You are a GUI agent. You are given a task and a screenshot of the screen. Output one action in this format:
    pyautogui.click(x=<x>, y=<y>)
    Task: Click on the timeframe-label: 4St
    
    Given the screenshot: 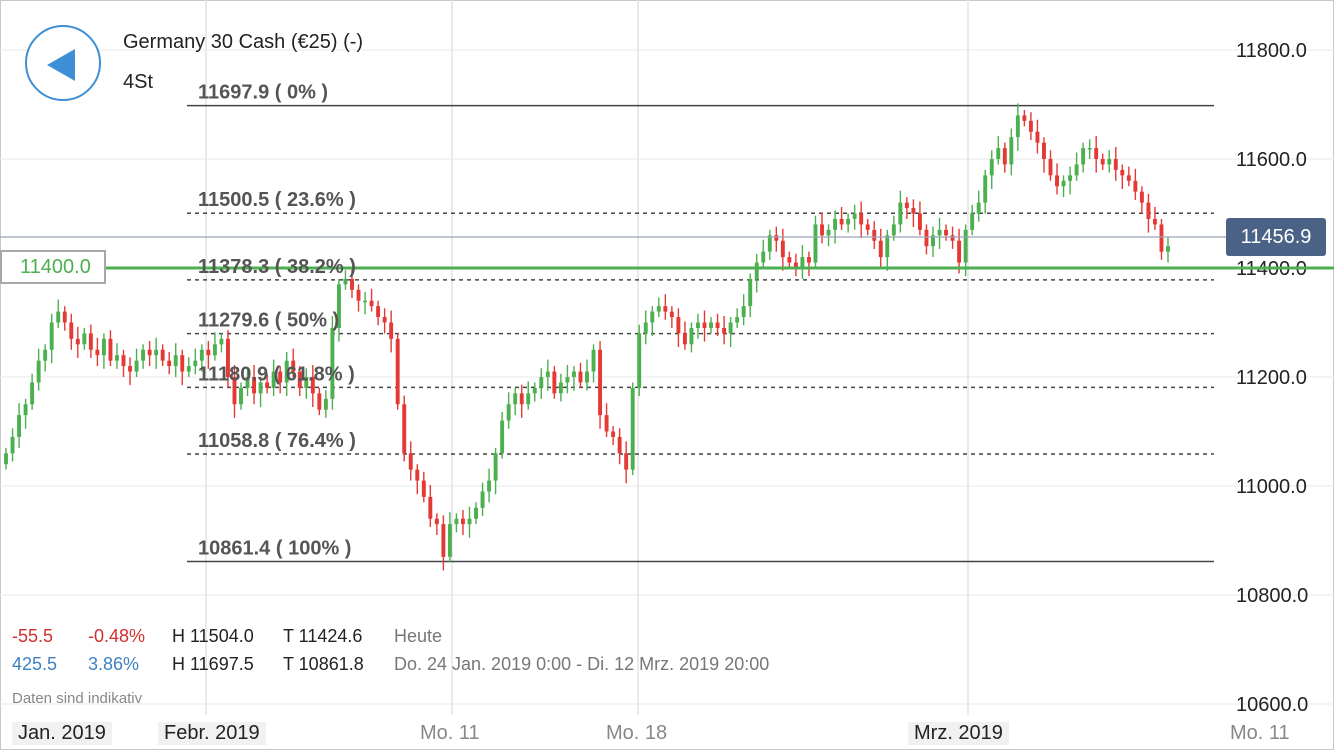 What is the action you would take?
    pyautogui.click(x=138, y=82)
    